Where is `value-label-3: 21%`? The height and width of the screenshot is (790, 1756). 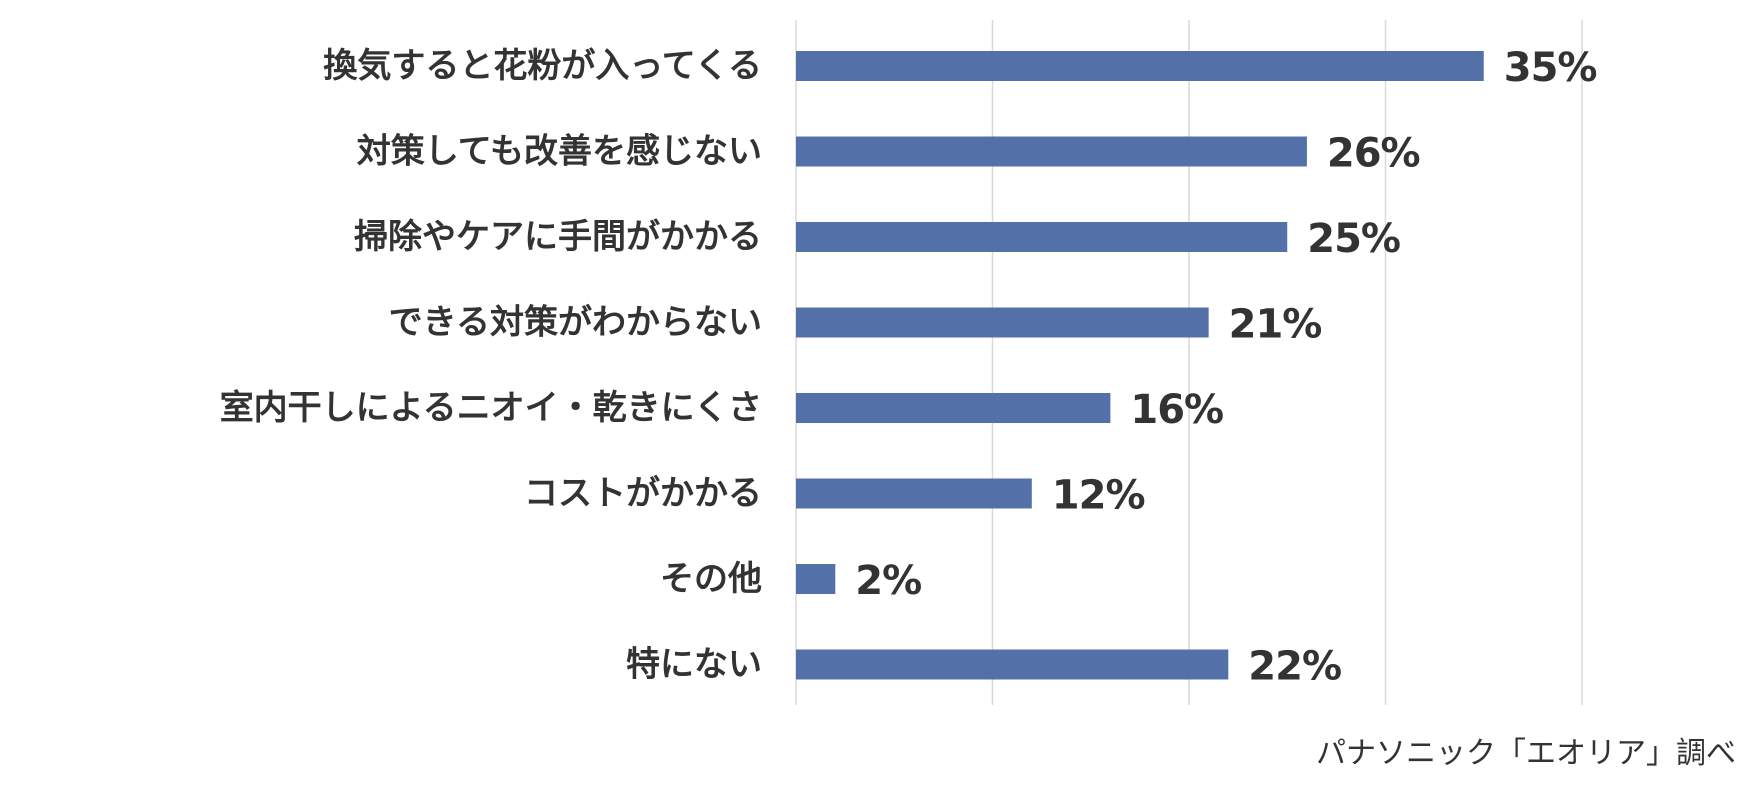 value-label-3: 21% is located at coordinates (1275, 325).